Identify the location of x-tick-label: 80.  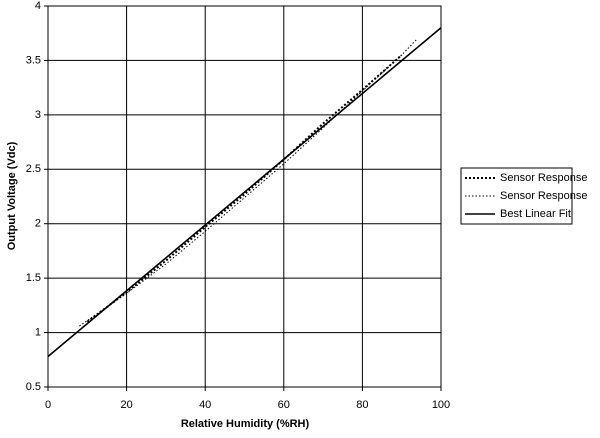
(362, 405).